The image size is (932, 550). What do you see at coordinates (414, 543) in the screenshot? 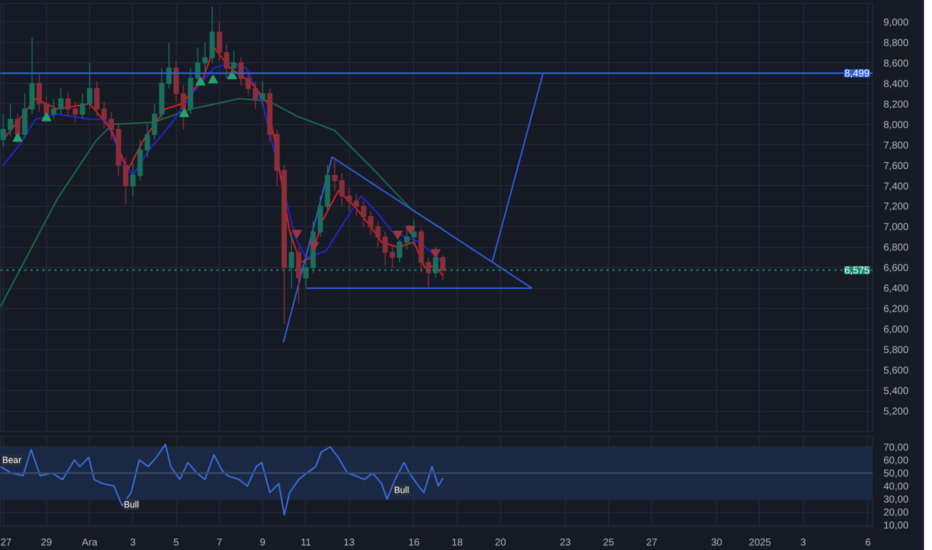
I see `x-tick-label: 16` at bounding box center [414, 543].